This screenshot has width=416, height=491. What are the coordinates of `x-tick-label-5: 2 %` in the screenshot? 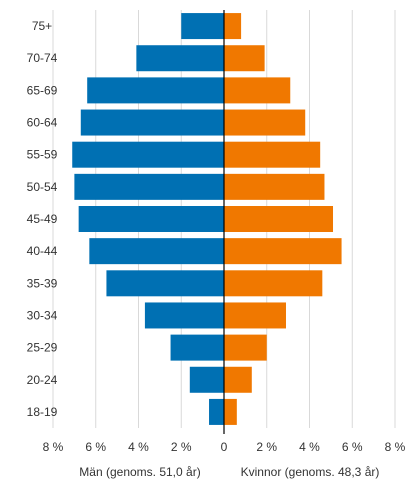 It's located at (266, 447).